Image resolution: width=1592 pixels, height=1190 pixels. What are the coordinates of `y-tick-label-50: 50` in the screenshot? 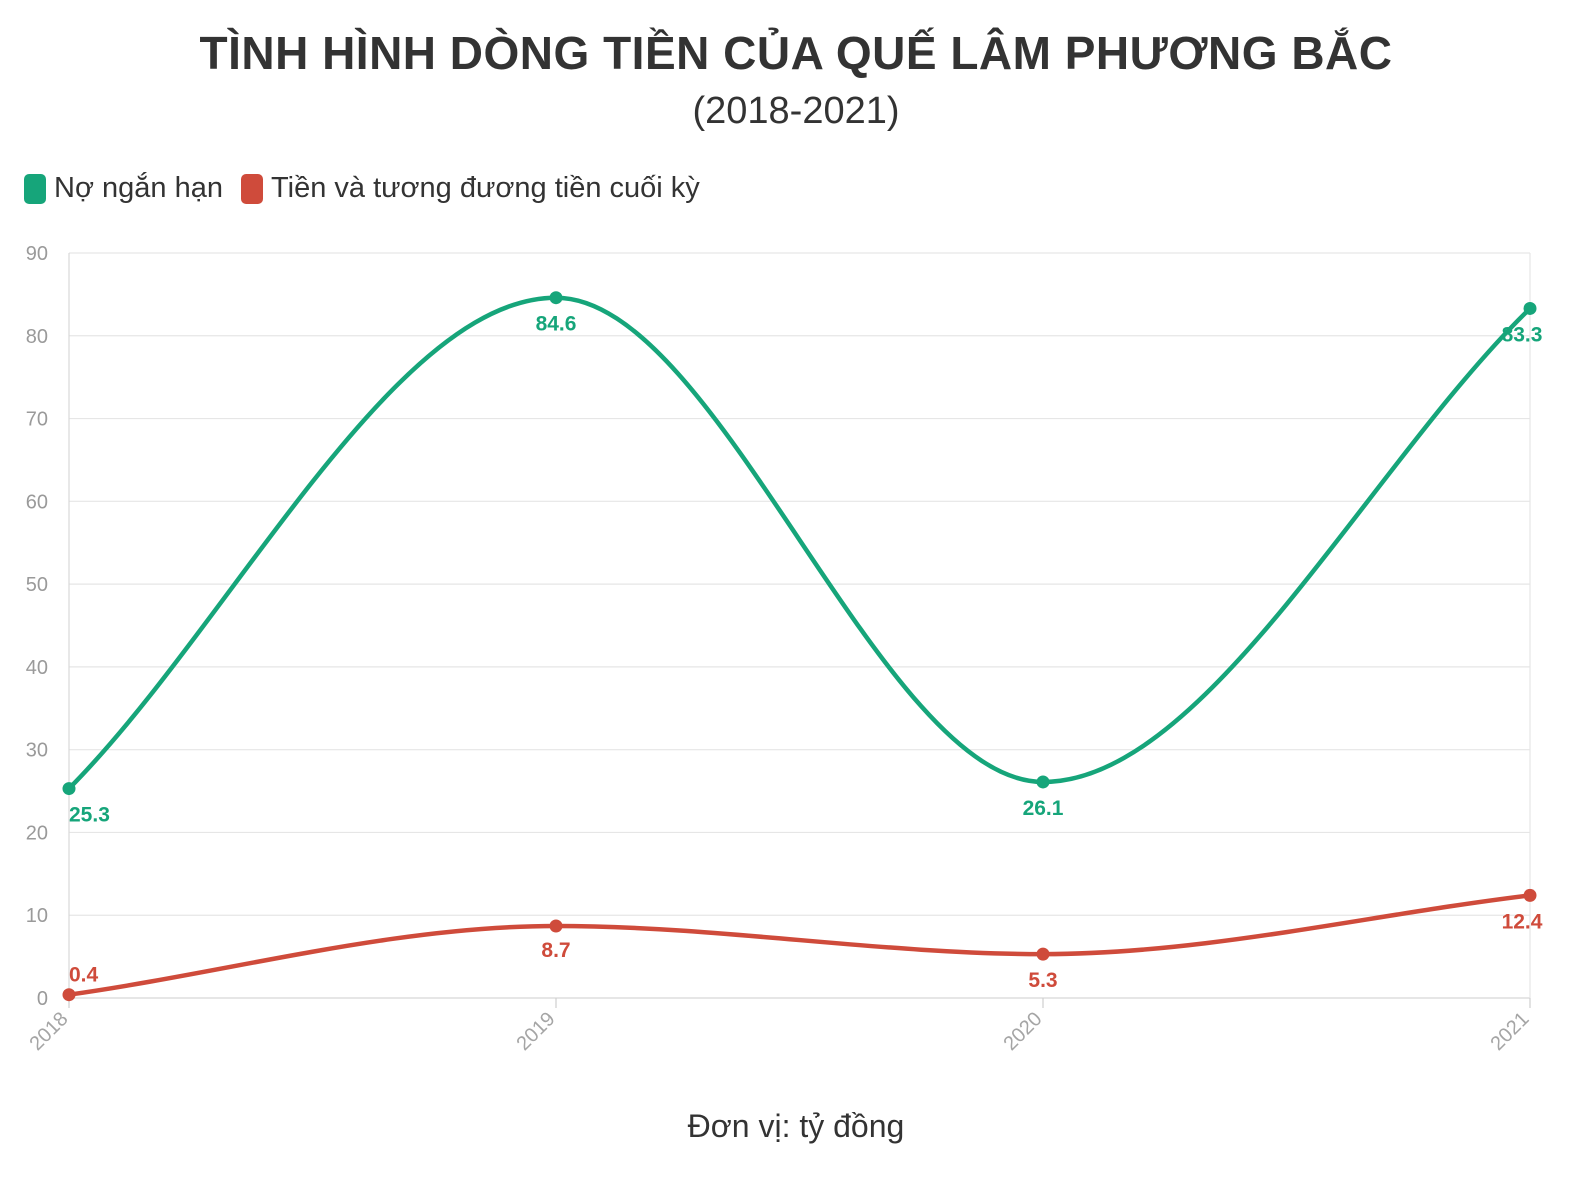 It's located at (37, 585).